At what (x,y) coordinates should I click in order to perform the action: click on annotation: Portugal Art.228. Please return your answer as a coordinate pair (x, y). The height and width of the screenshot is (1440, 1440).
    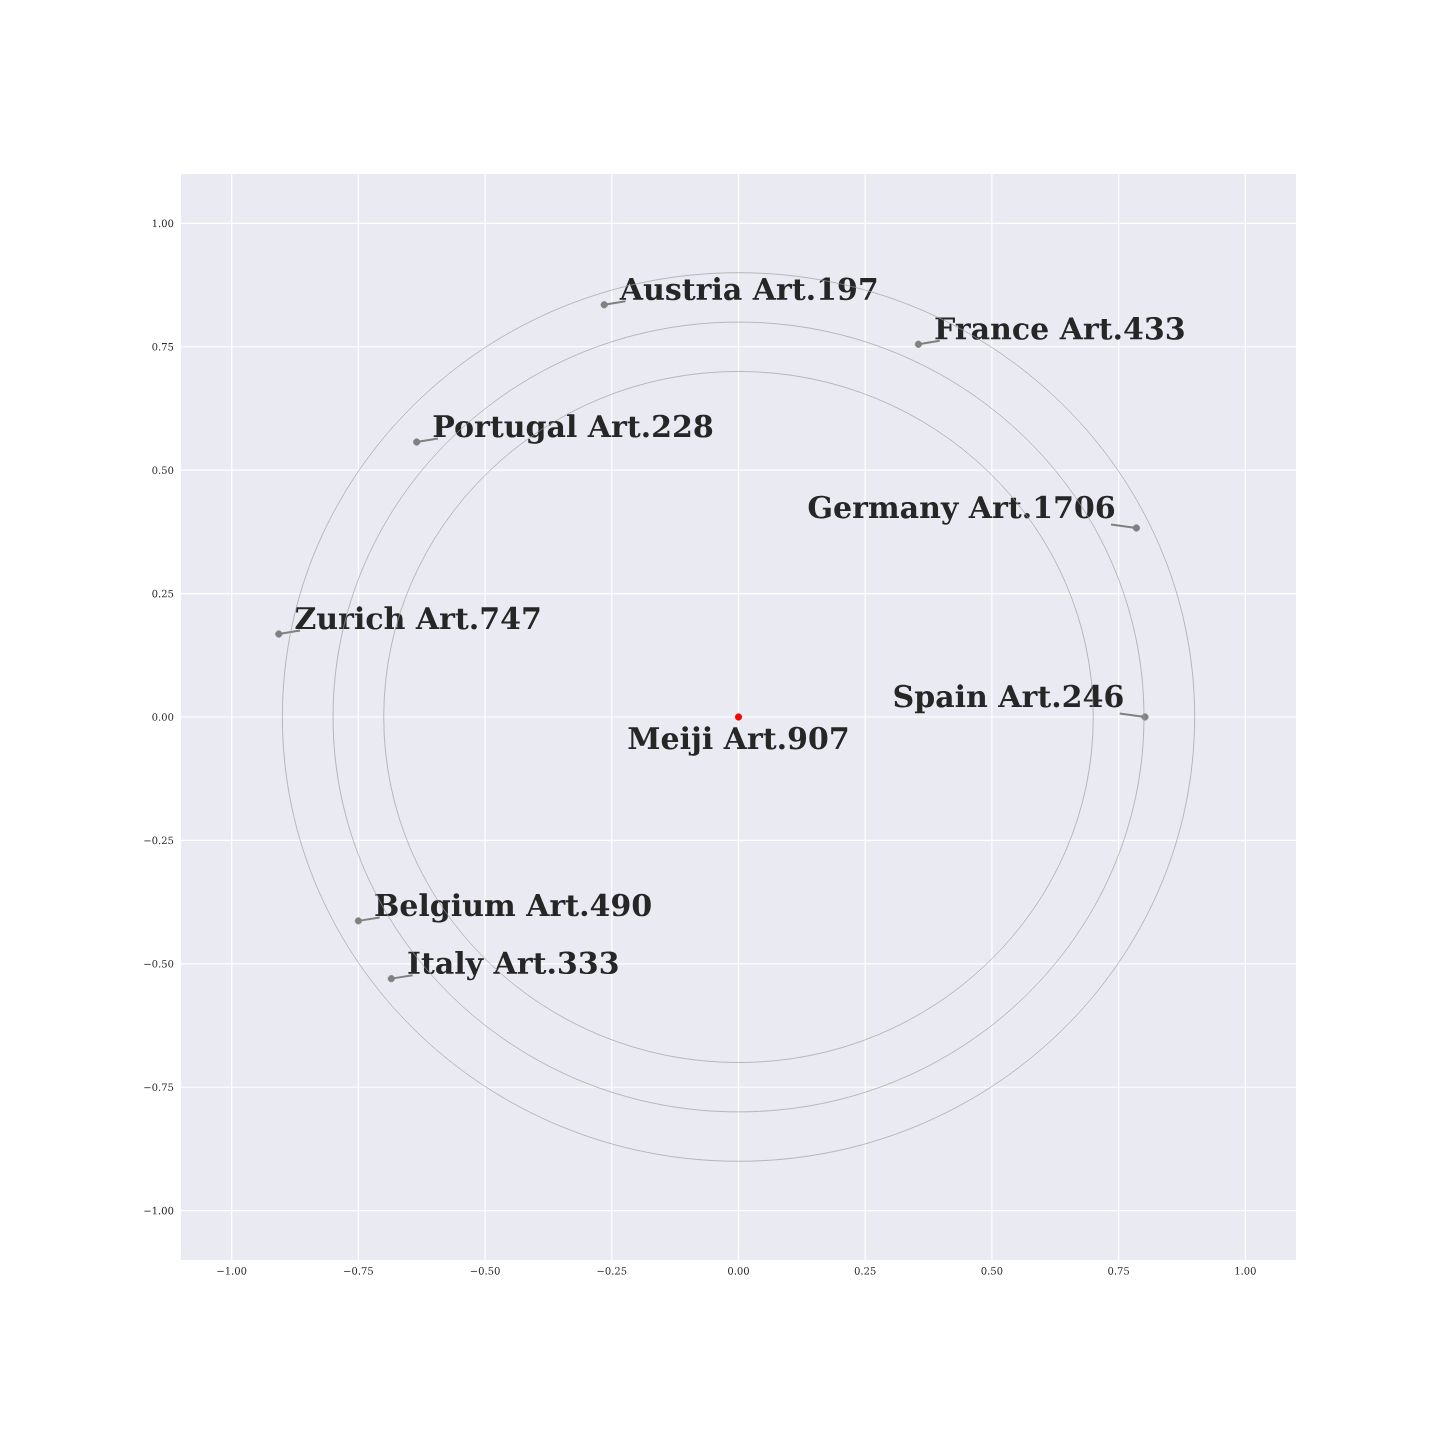
    Looking at the image, I should click on (573, 429).